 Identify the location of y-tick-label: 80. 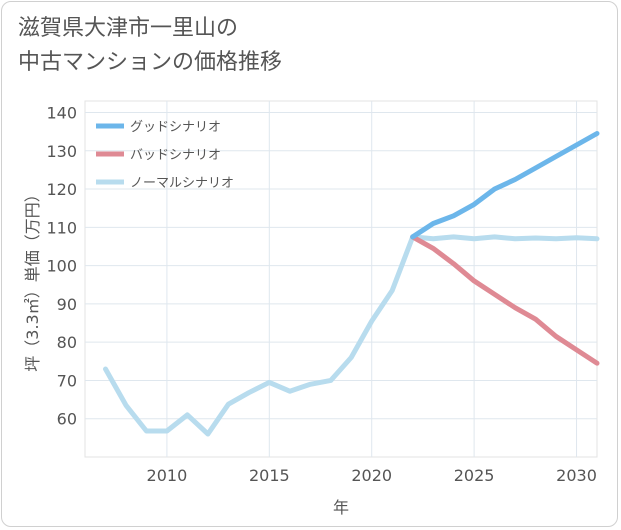
(67, 342).